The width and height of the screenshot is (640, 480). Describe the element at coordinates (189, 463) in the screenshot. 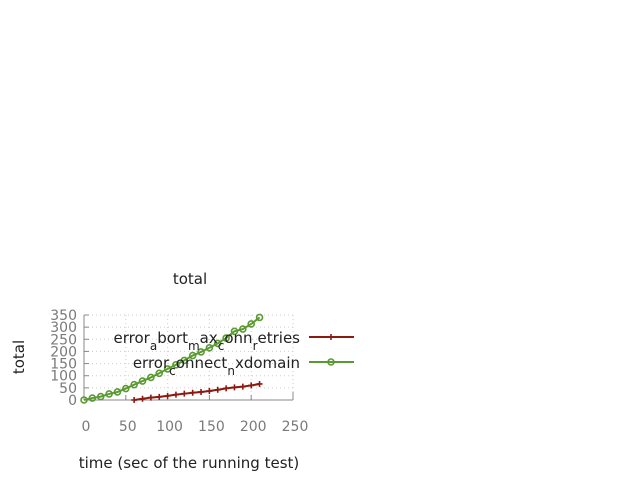

I see `x-axis-label: time (sec of the running test)` at that location.